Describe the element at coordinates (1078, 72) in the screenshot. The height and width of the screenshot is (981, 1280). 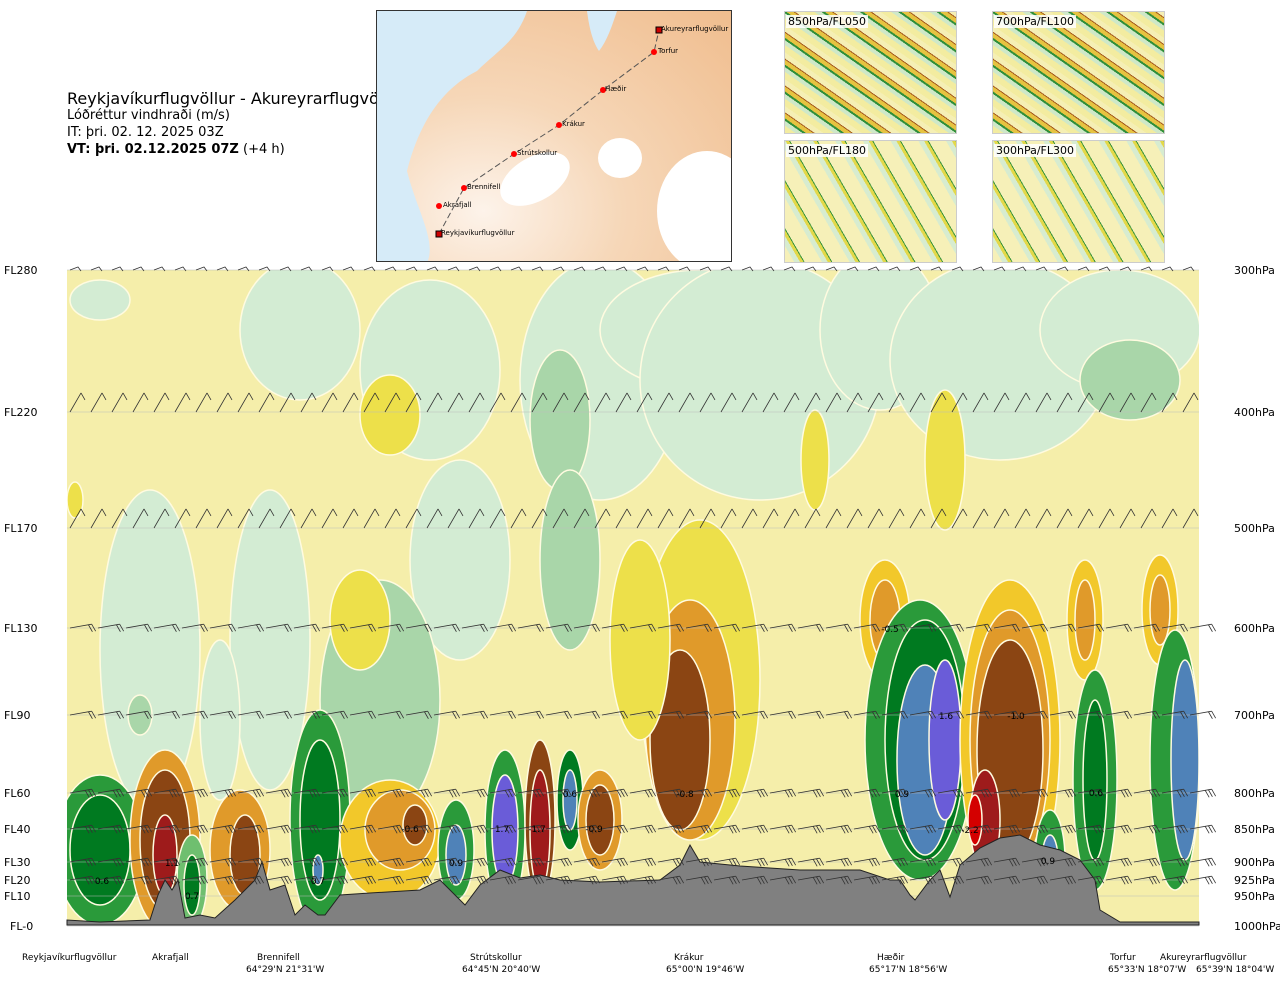
I see `panel-700: 700hPa/FL100` at that location.